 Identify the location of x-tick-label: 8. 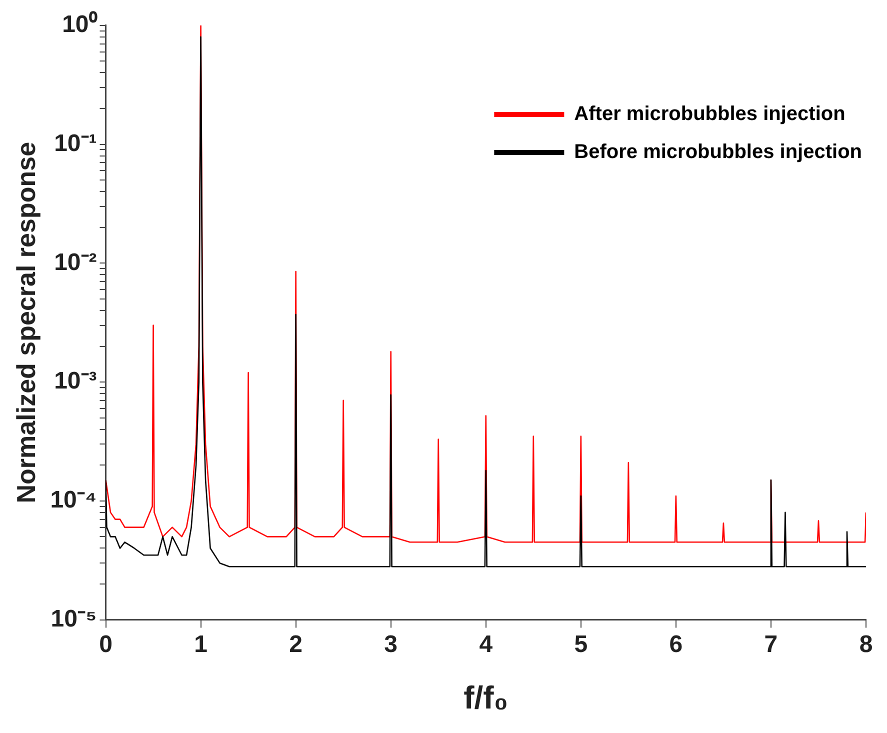
(866, 644).